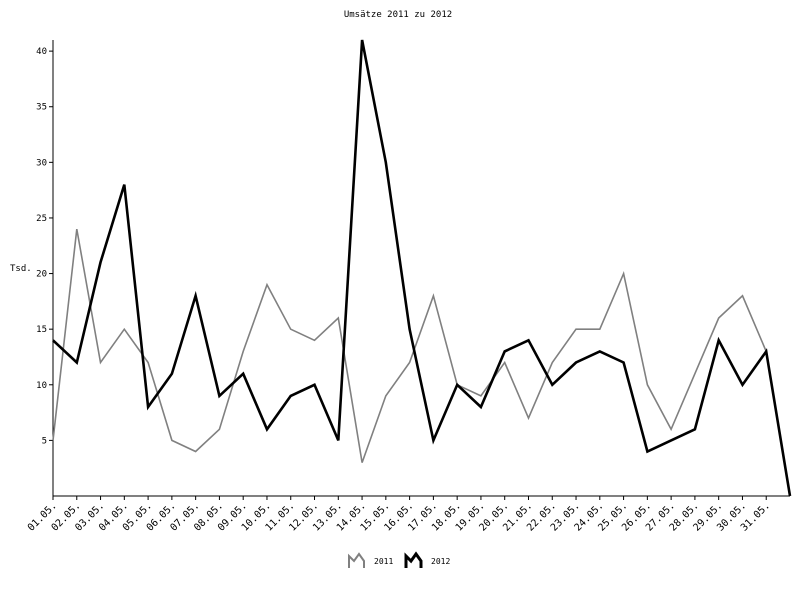 The width and height of the screenshot is (800, 605). What do you see at coordinates (41, 219) in the screenshot?
I see `y-tick-label: 25` at bounding box center [41, 219].